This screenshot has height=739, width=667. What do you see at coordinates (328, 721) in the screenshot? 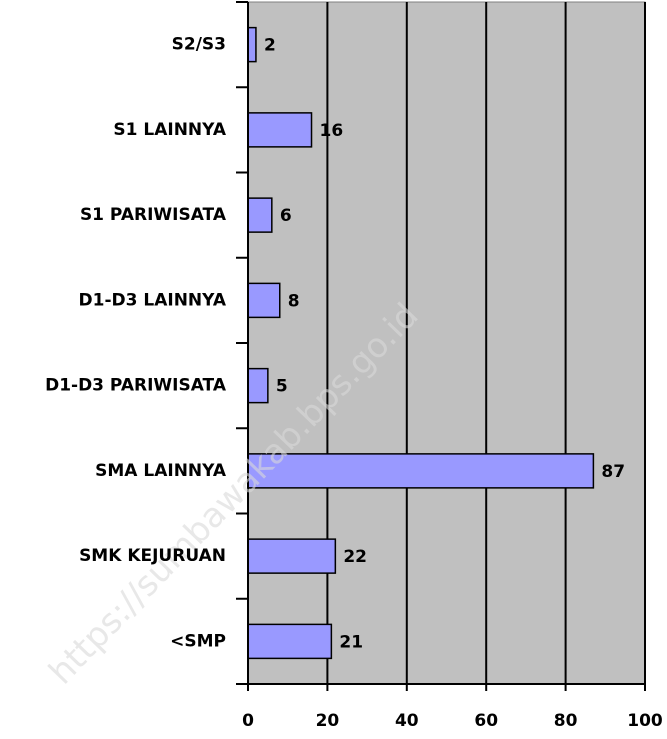
I see `x-tick-label: 20` at bounding box center [328, 721].